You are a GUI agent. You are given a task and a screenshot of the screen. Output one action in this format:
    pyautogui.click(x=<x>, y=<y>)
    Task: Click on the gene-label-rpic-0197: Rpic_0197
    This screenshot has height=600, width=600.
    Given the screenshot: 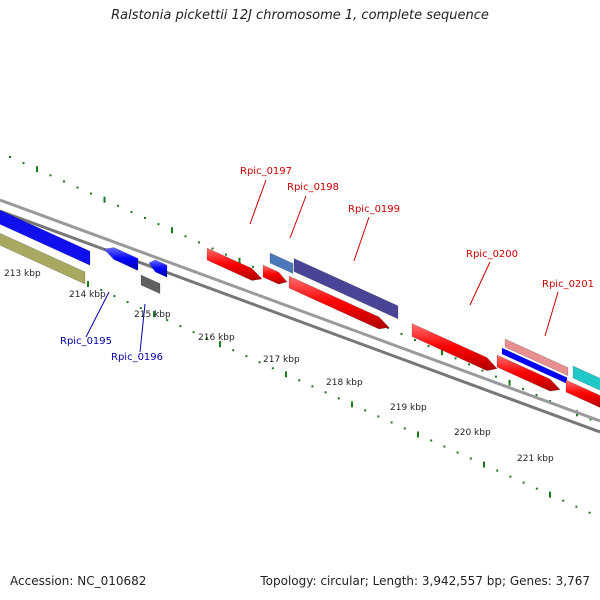 What is the action you would take?
    pyautogui.click(x=266, y=171)
    